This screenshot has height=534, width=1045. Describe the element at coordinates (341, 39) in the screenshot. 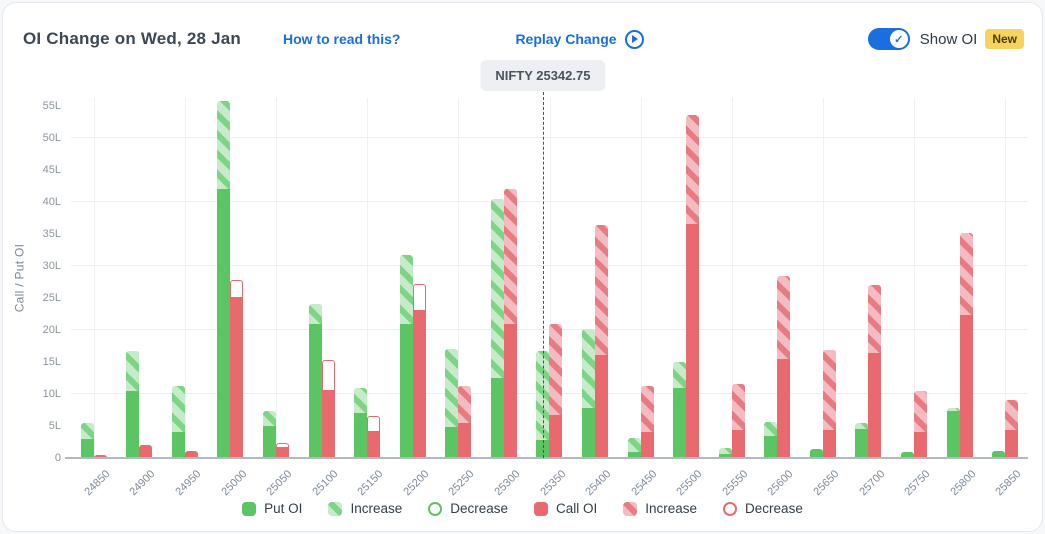

I see `how-to-read-link: How to read this?` at that location.